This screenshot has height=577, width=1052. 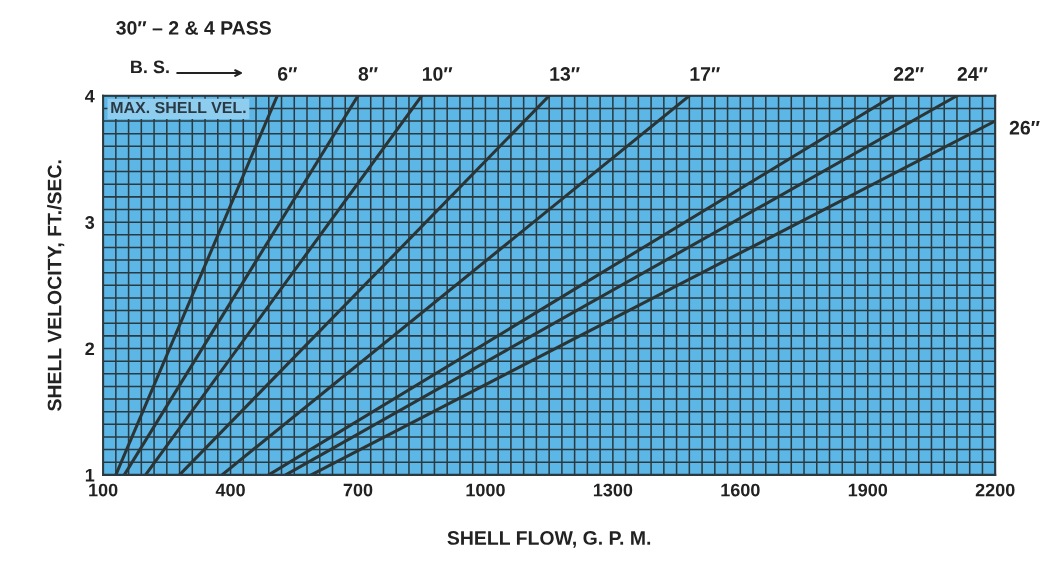 What do you see at coordinates (368, 74) in the screenshot?
I see `series-label: 8″` at bounding box center [368, 74].